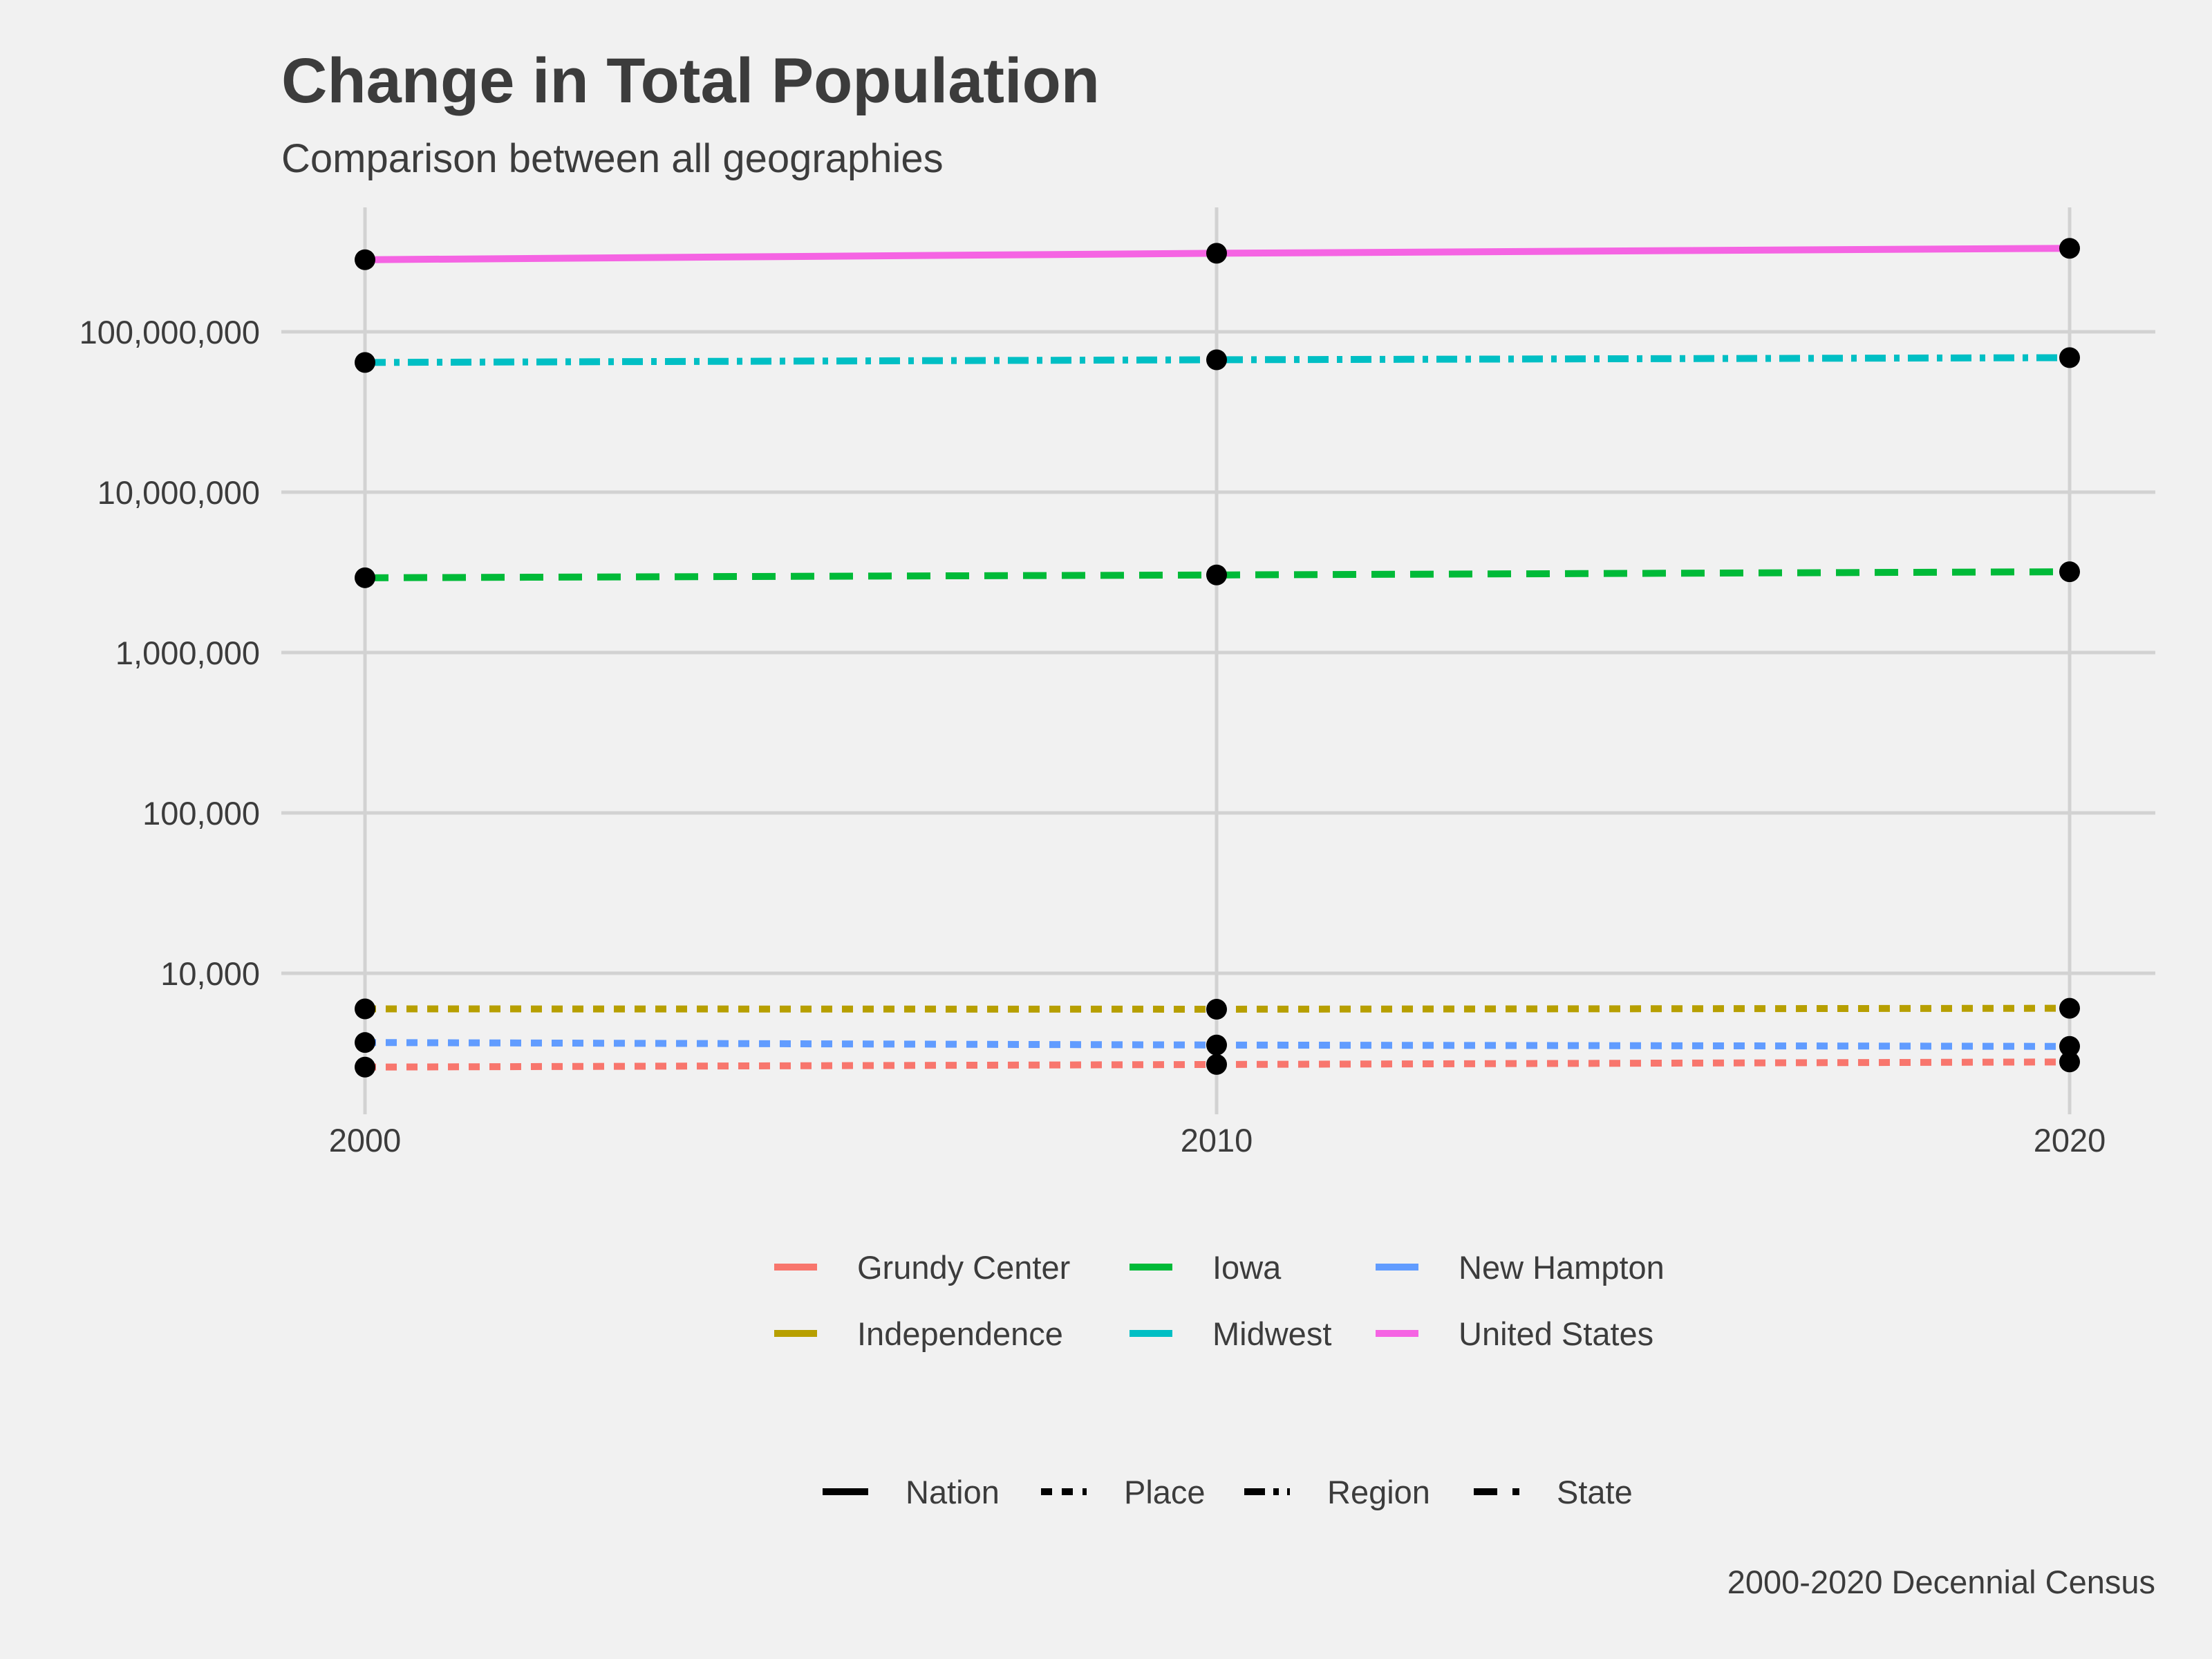  Describe the element at coordinates (210, 974) in the screenshot. I see `y-tick-label: 10,000` at that location.